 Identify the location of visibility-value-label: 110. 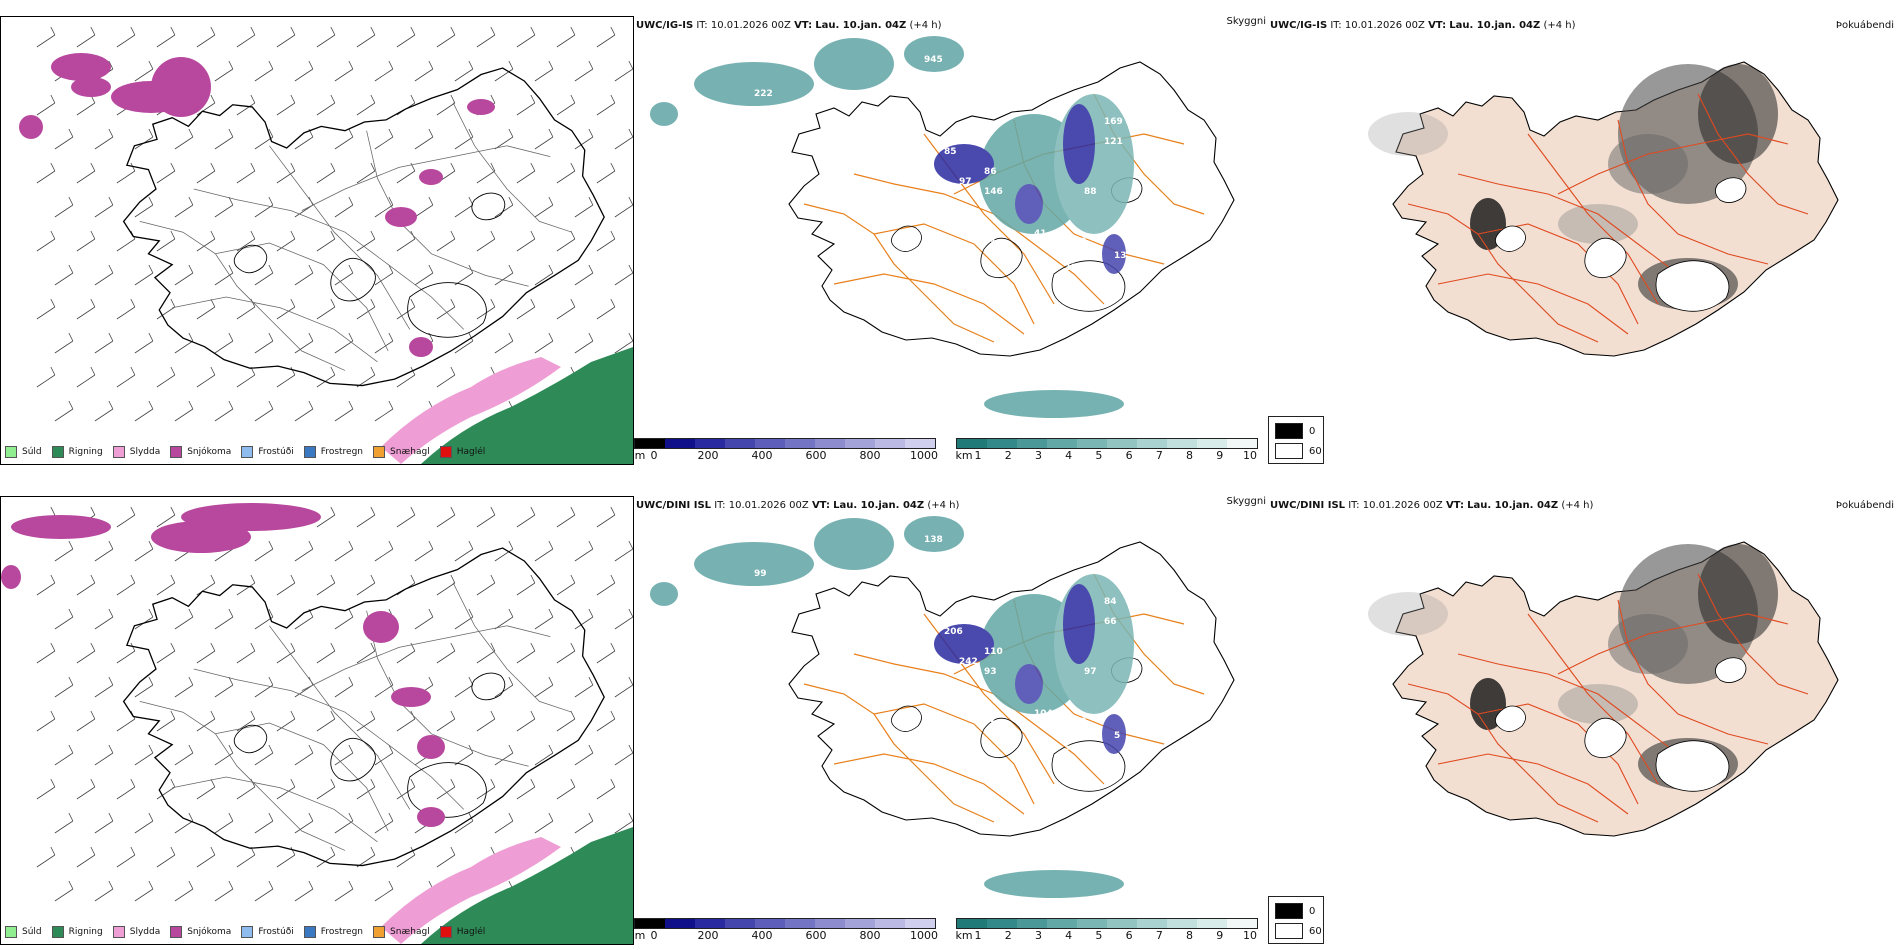
(993, 652).